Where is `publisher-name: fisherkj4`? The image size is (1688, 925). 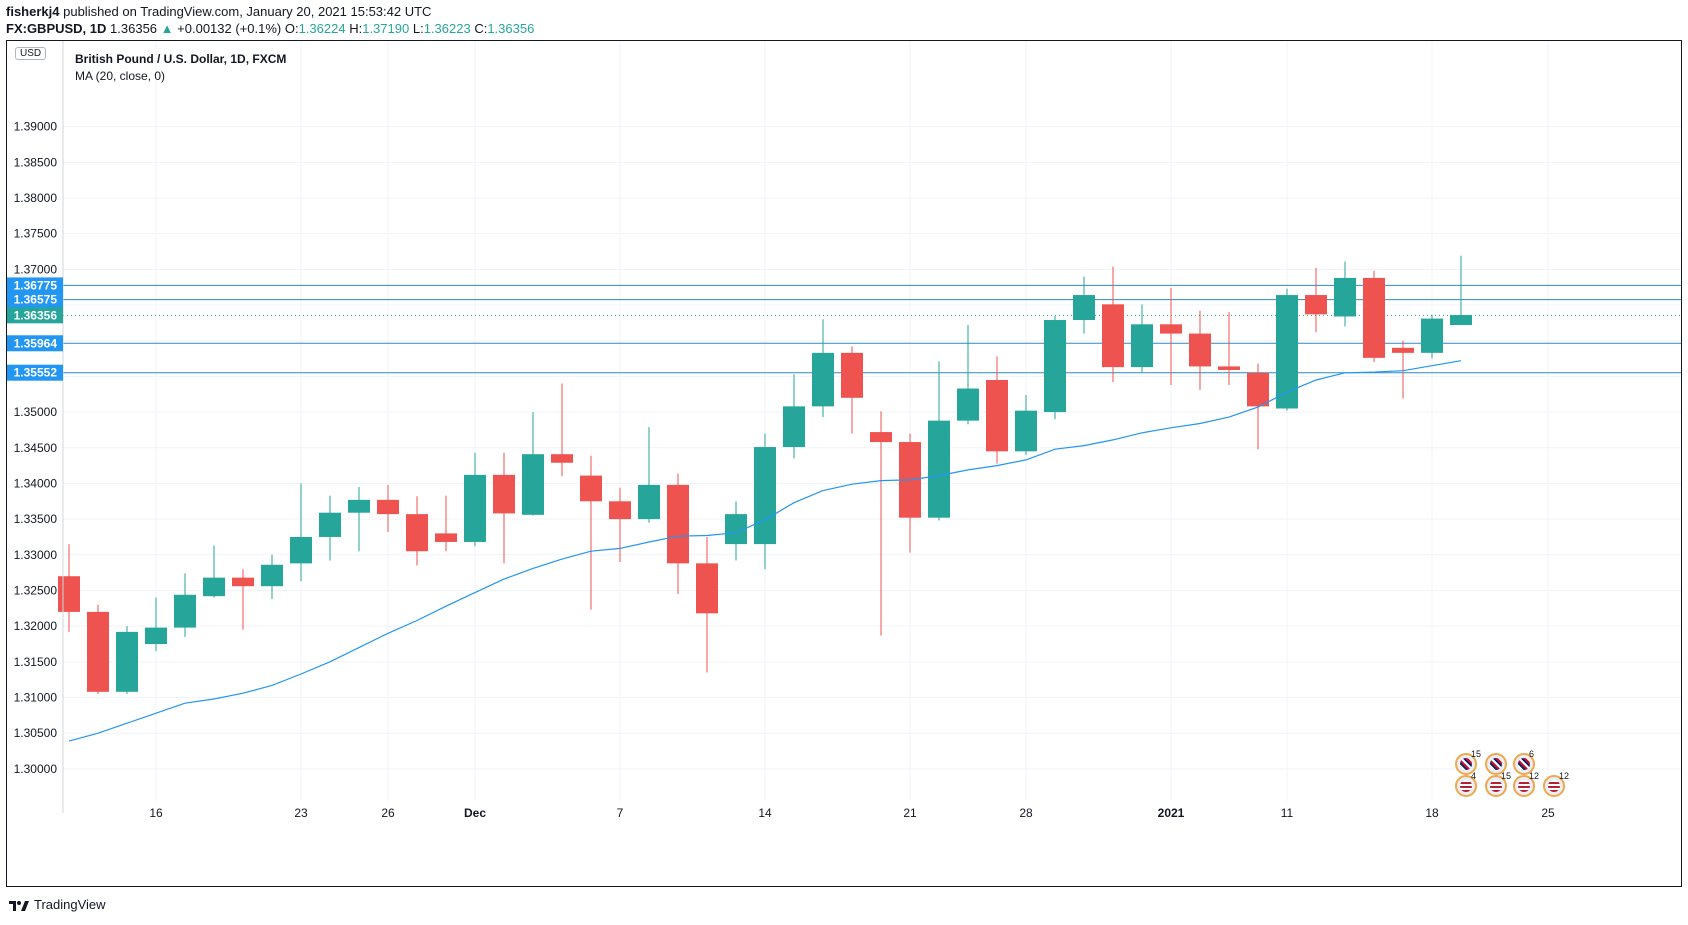 publisher-name: fisherkj4 is located at coordinates (33, 11).